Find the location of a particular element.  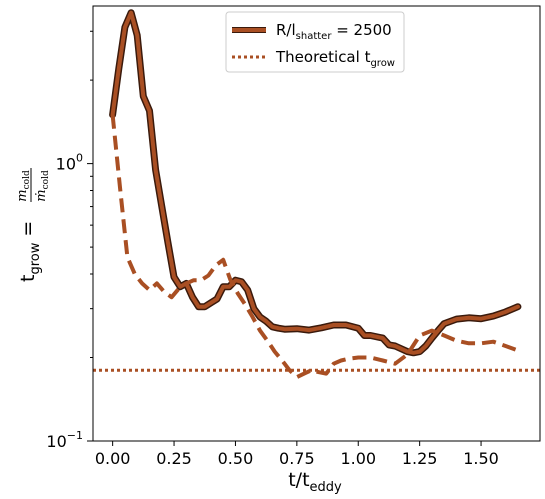

x-tick-label: 1.25 is located at coordinates (420, 458).